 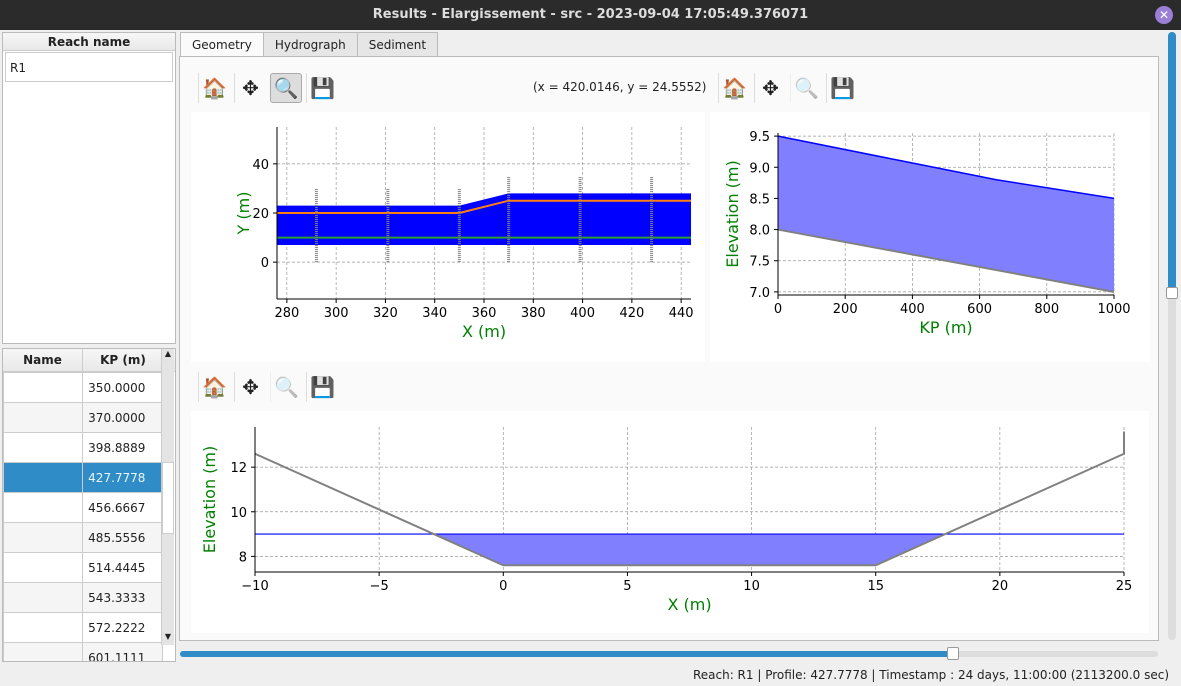 What do you see at coordinates (627, 586) in the screenshot?
I see `x-tick-label: 5` at bounding box center [627, 586].